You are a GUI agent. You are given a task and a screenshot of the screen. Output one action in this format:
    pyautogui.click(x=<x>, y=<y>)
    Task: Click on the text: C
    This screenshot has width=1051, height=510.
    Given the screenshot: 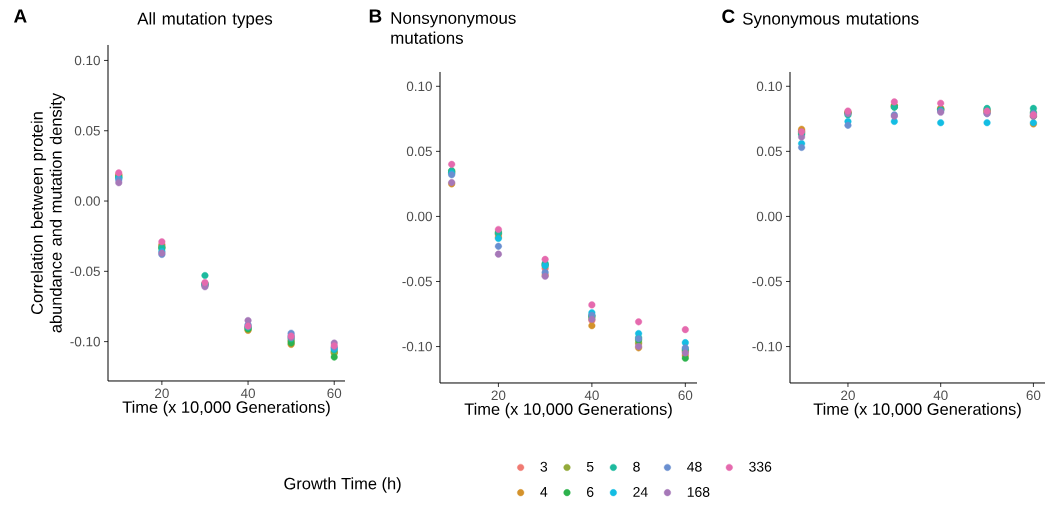 What is the action you would take?
    pyautogui.click(x=728, y=16)
    